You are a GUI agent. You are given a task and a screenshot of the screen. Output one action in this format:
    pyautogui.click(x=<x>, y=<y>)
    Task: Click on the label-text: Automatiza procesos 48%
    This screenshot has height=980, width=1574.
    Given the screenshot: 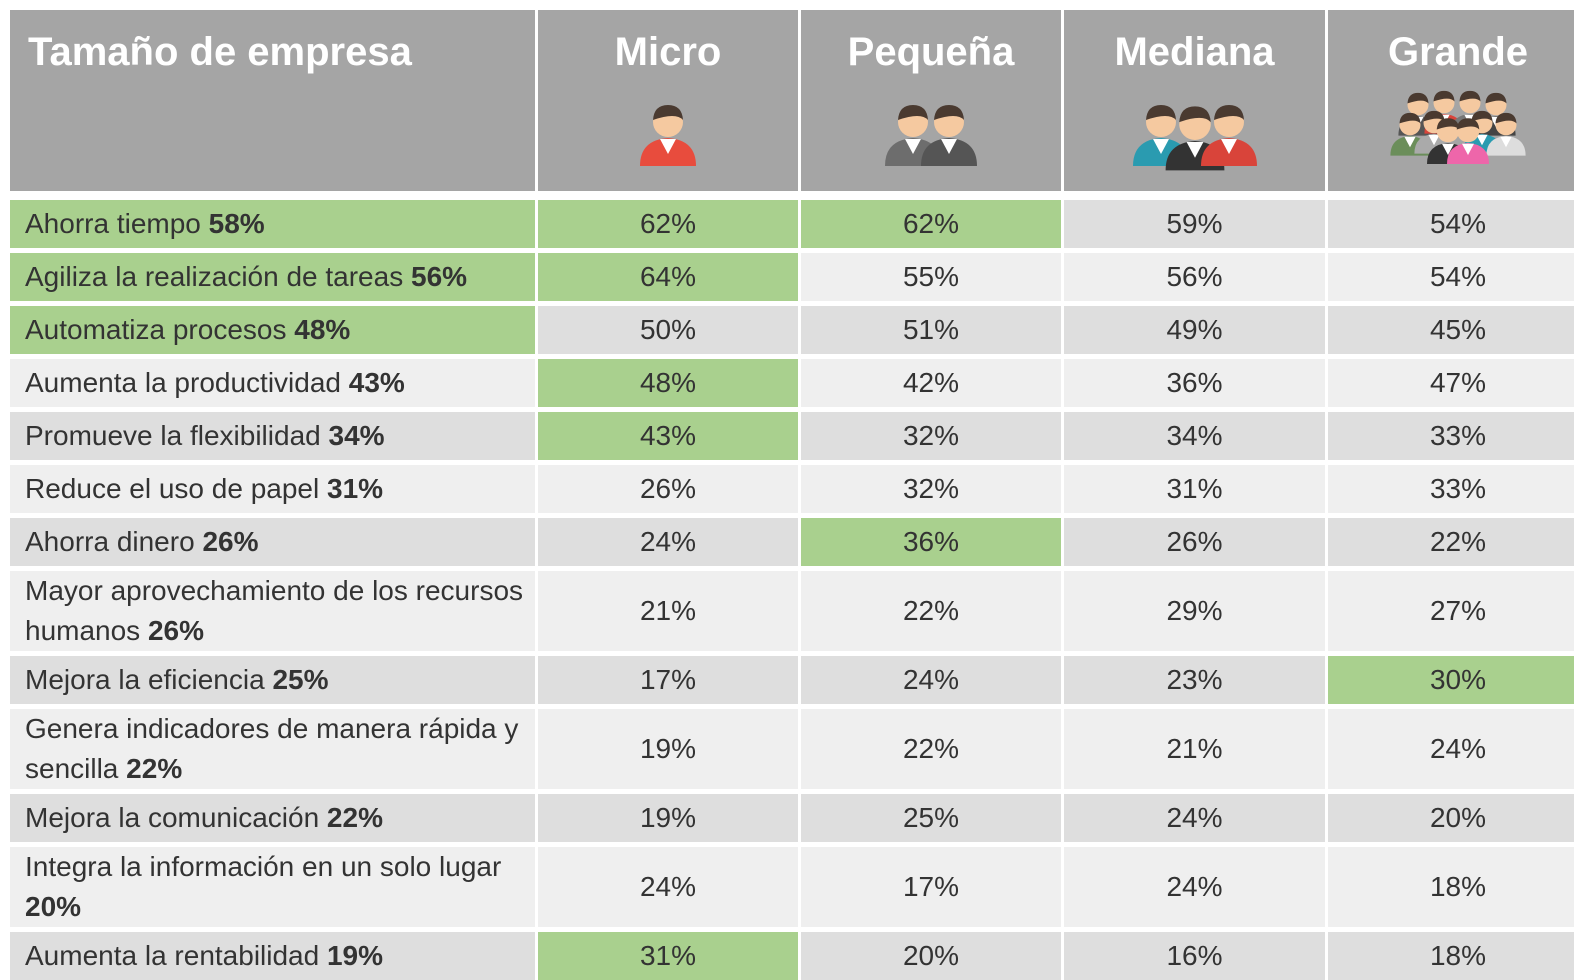 What is the action you would take?
    pyautogui.click(x=187, y=330)
    